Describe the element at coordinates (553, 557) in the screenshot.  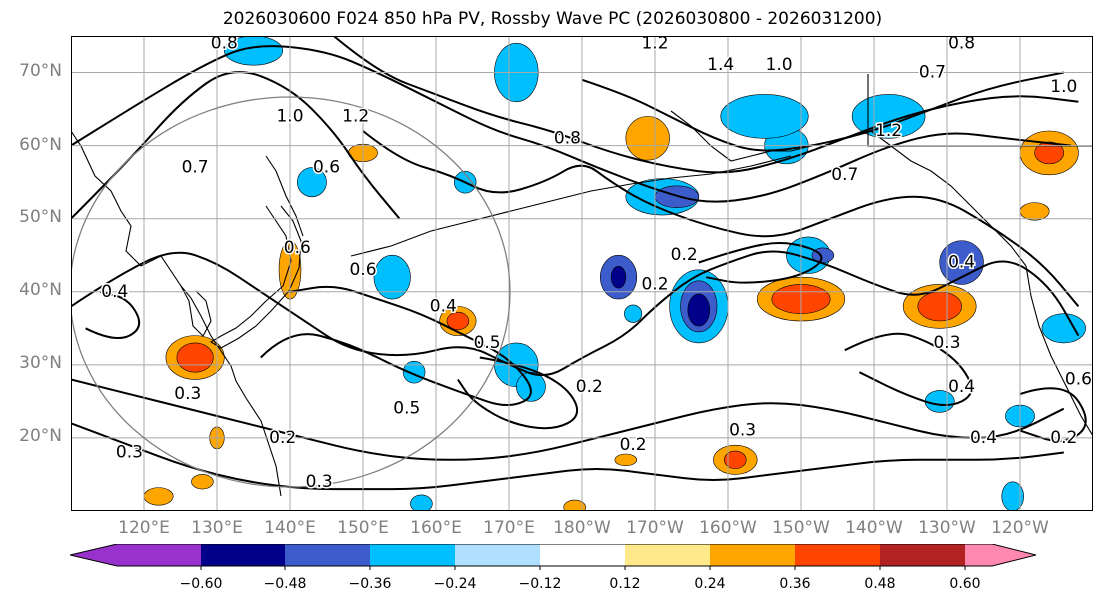
I see `colorbar` at that location.